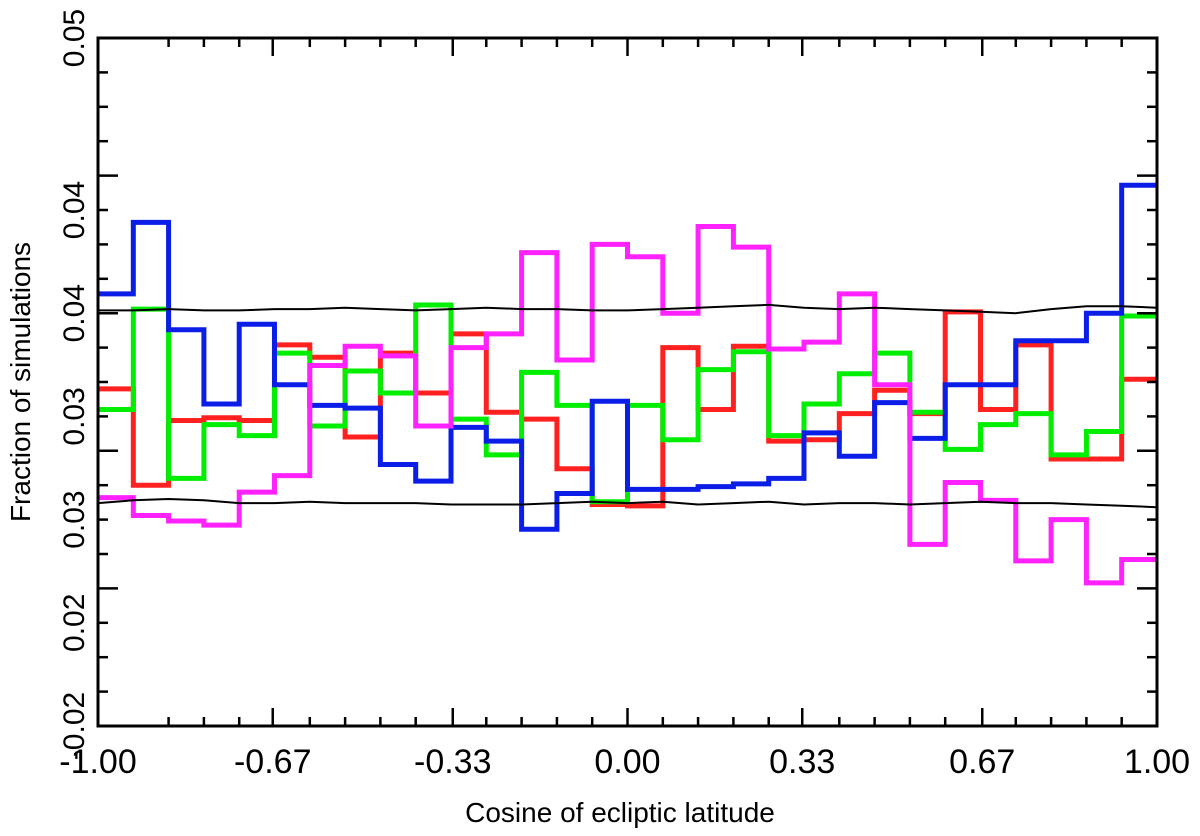  What do you see at coordinates (1157, 762) in the screenshot?
I see `x-tick-label: 1.00` at bounding box center [1157, 762].